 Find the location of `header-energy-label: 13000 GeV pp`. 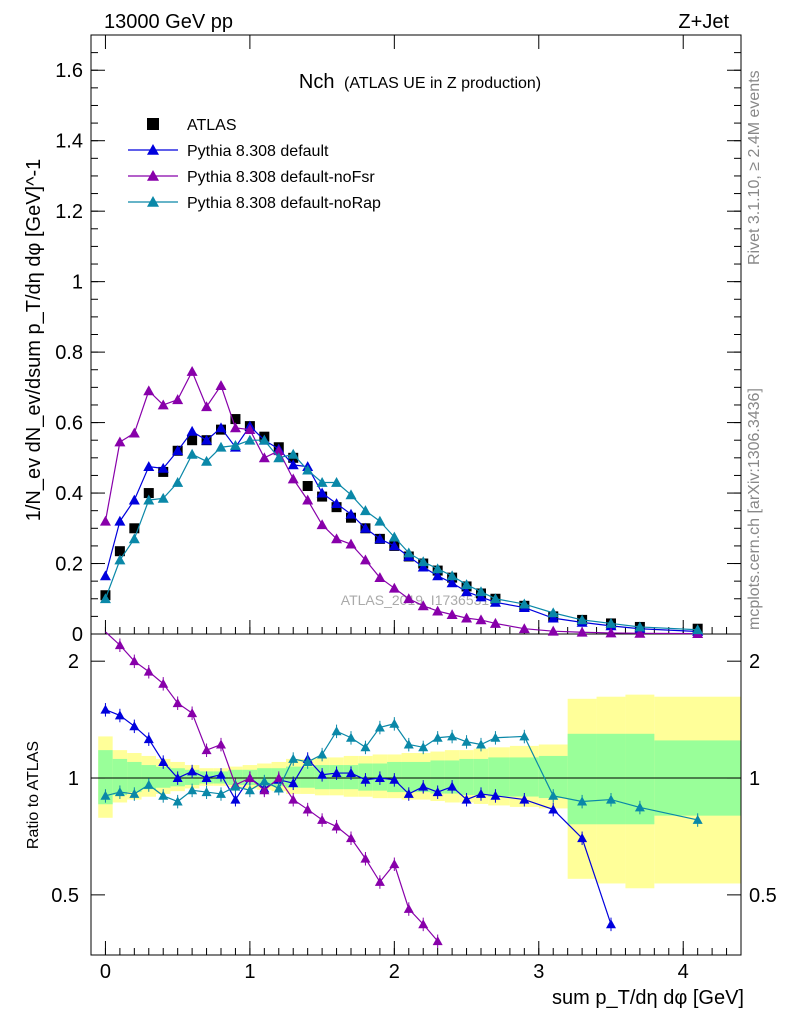

header-energy-label: 13000 GeV pp is located at coordinates (168, 22).